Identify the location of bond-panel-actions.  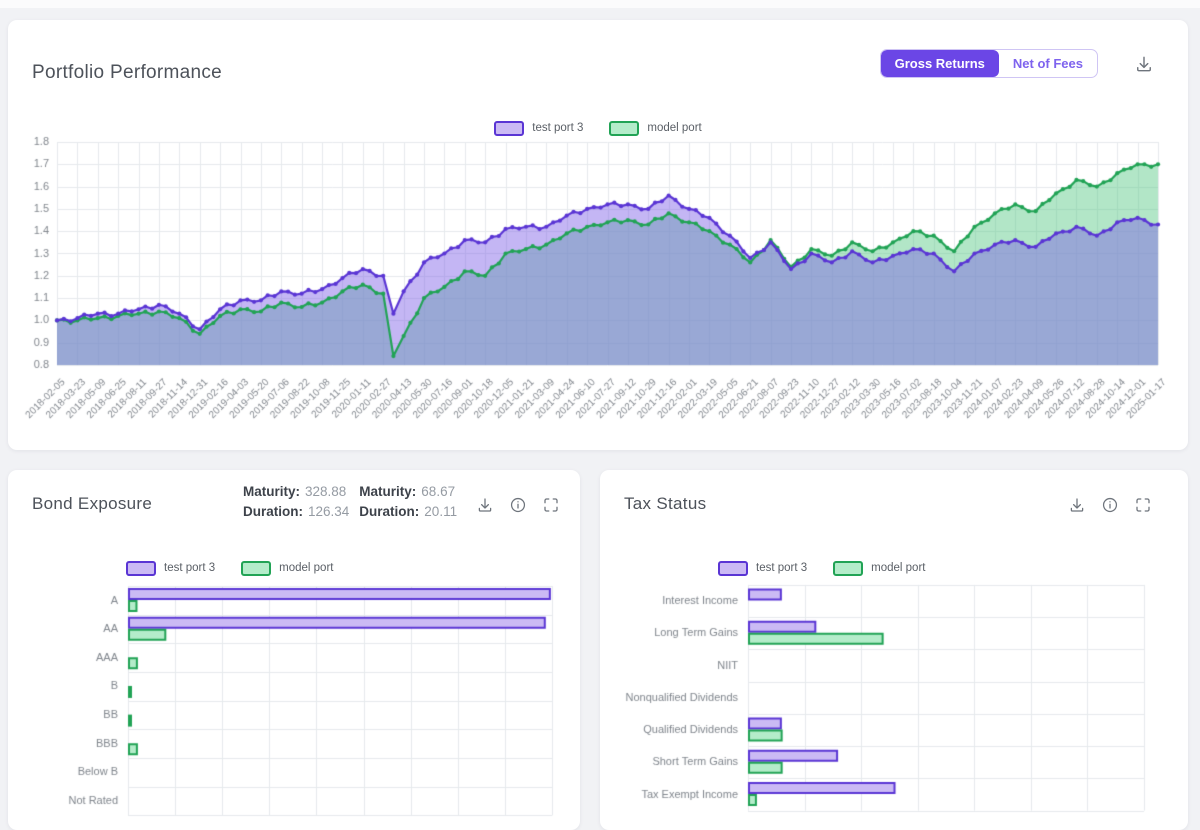
(518, 505).